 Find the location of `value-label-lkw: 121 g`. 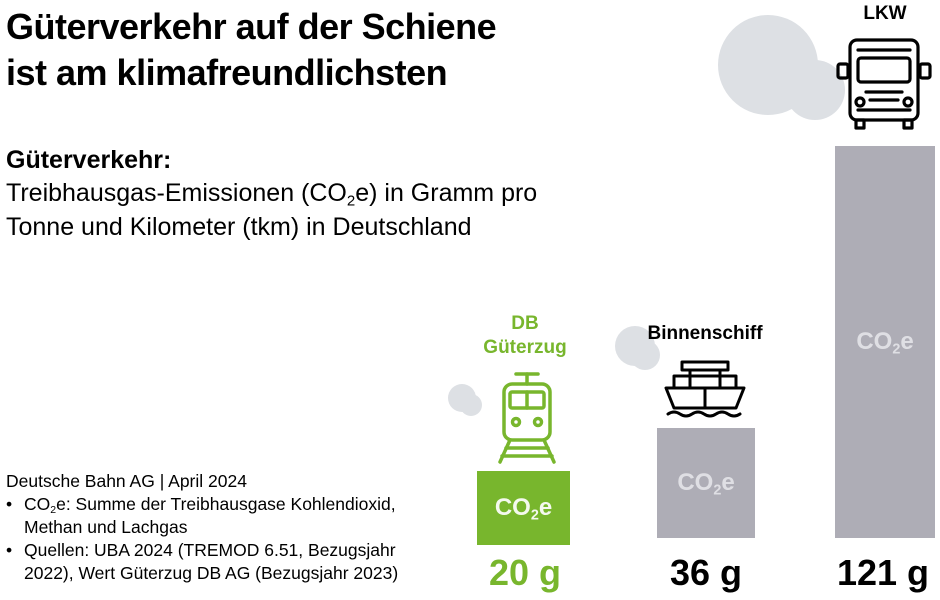

value-label-lkw: 121 g is located at coordinates (883, 572).